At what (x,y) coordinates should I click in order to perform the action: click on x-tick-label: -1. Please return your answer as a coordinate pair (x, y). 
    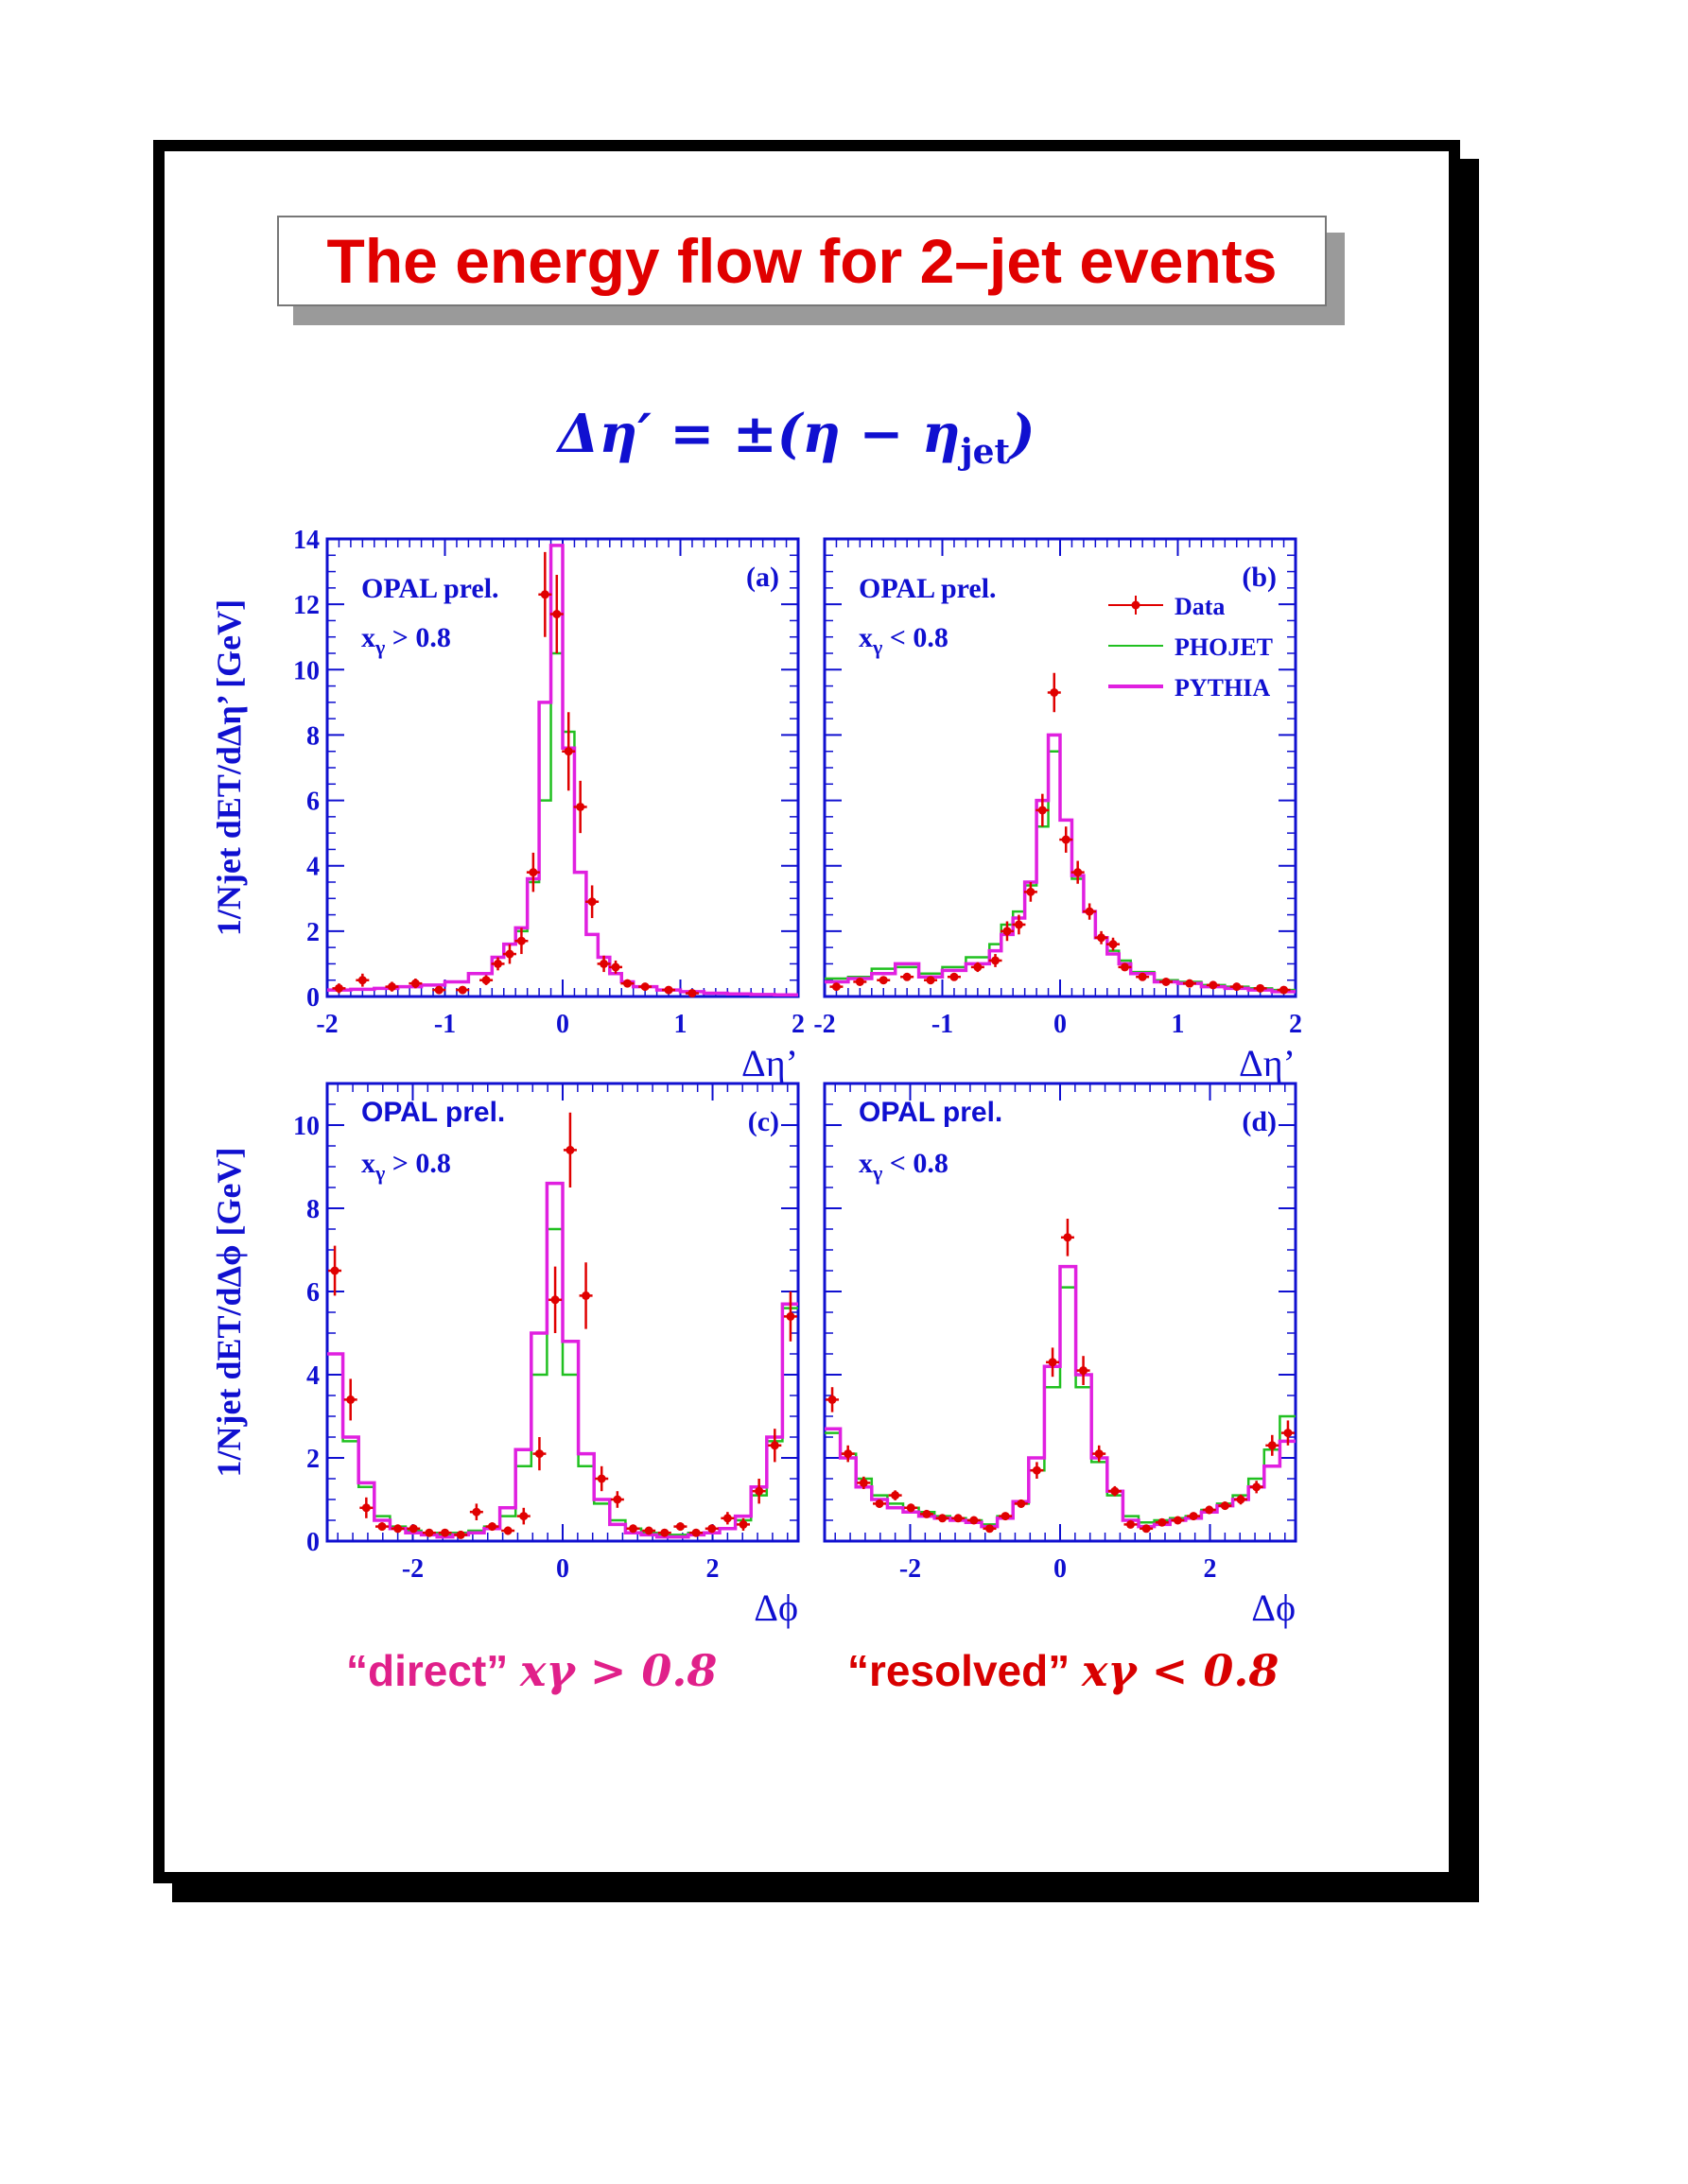
    Looking at the image, I should click on (942, 1024).